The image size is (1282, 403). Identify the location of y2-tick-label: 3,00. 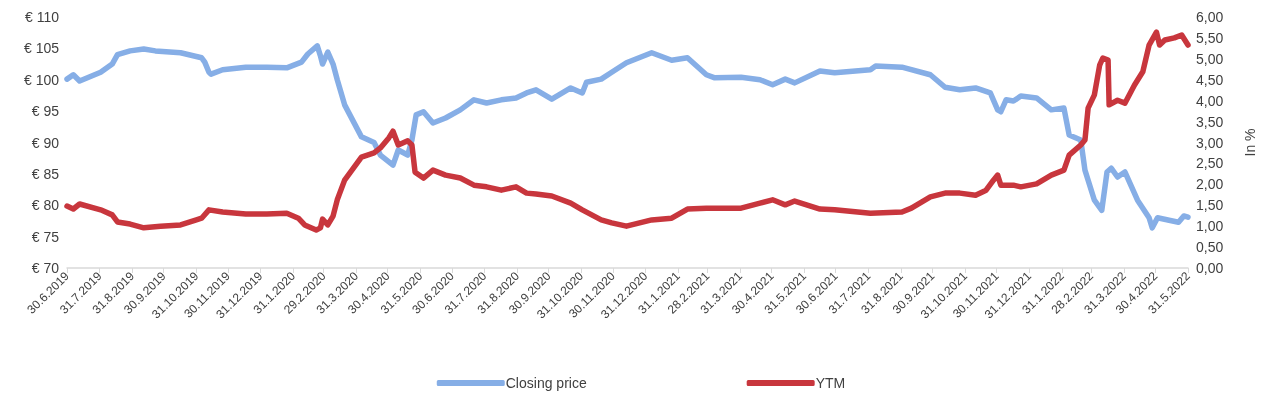
(1210, 142).